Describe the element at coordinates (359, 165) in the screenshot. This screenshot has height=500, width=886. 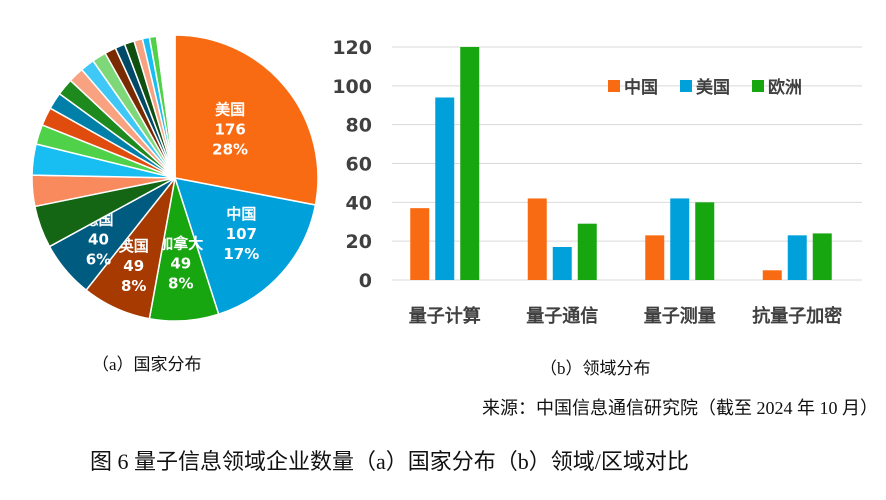
I see `y-tick-label: 60` at that location.